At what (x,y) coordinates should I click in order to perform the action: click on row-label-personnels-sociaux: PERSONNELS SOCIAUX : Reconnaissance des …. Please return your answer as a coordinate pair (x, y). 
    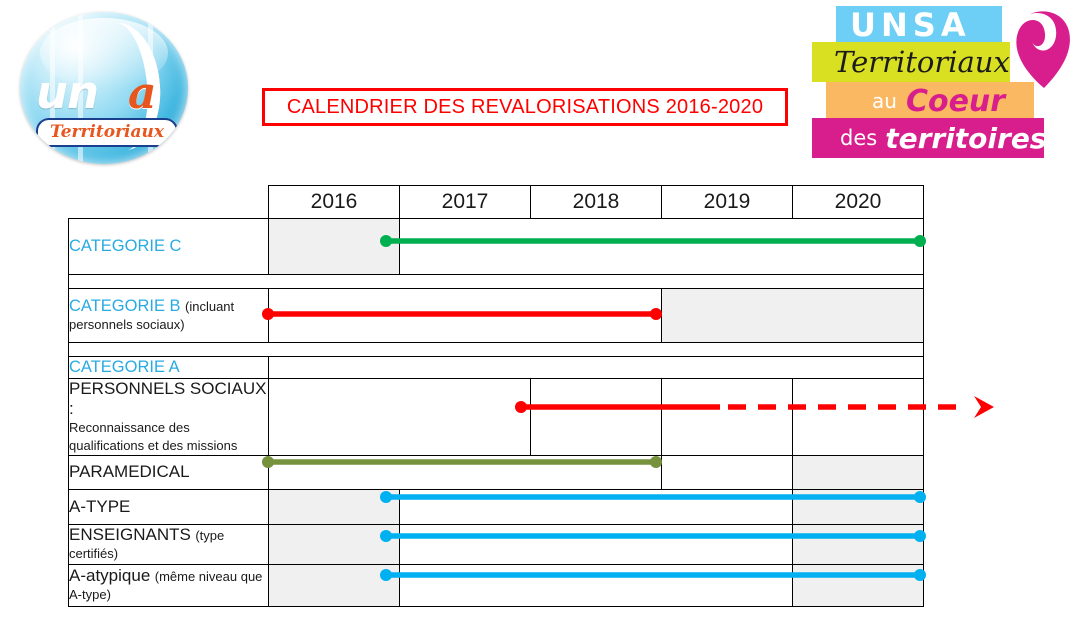
    Looking at the image, I should click on (168, 417).